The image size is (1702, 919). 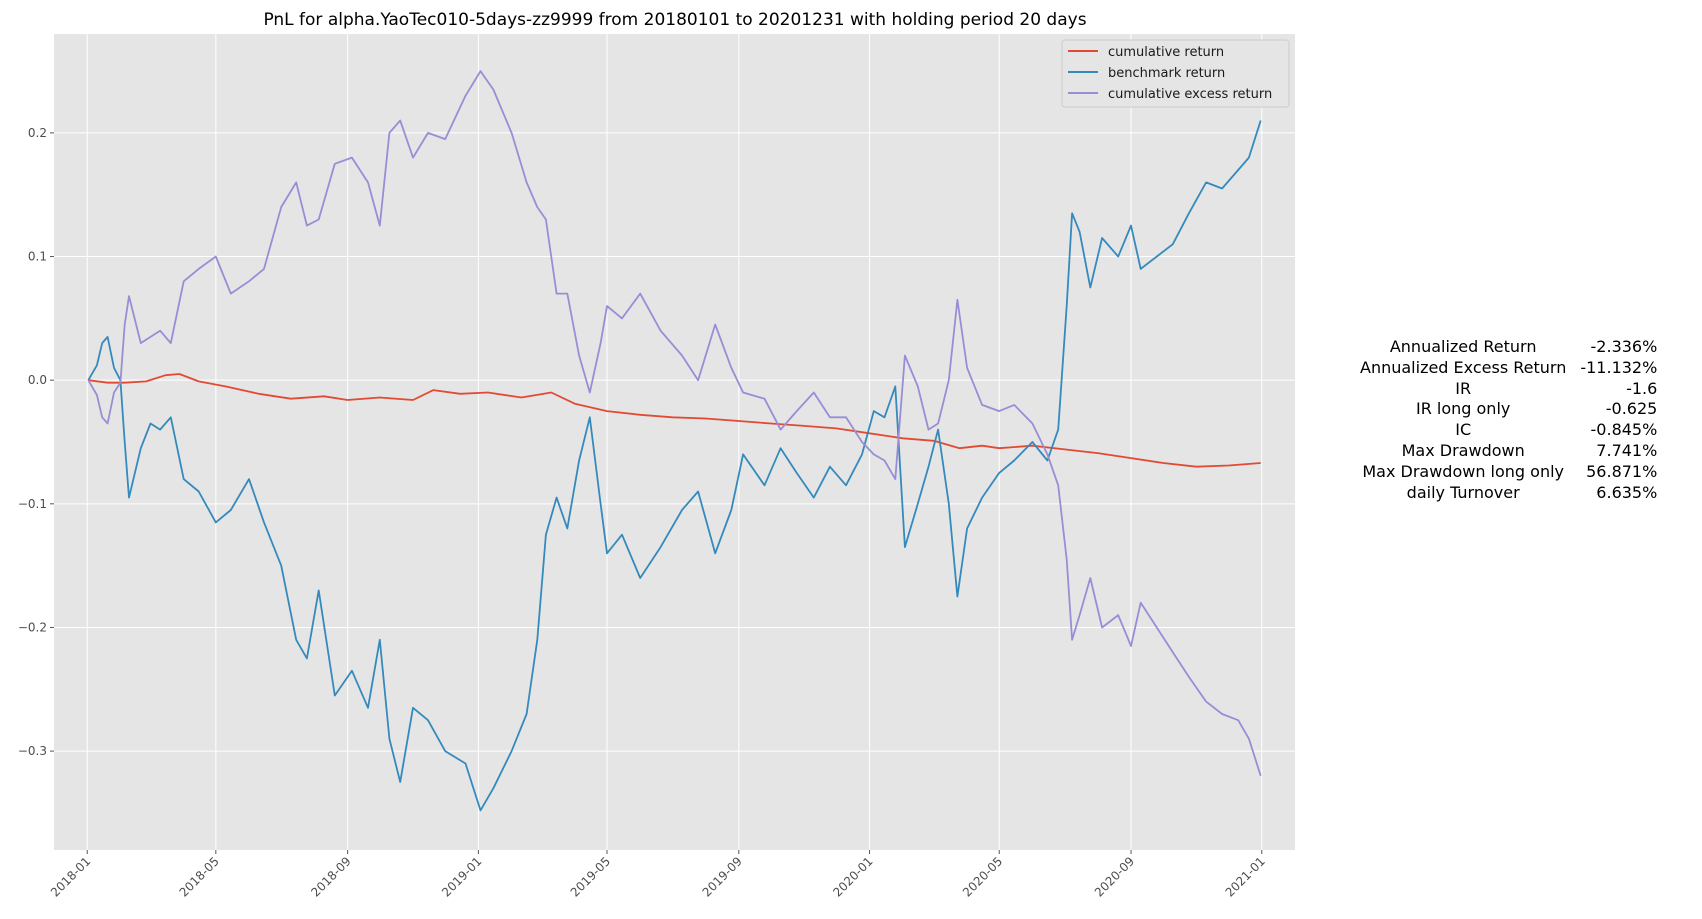 I want to click on legend-label: benchmark return, so click(x=1166, y=73).